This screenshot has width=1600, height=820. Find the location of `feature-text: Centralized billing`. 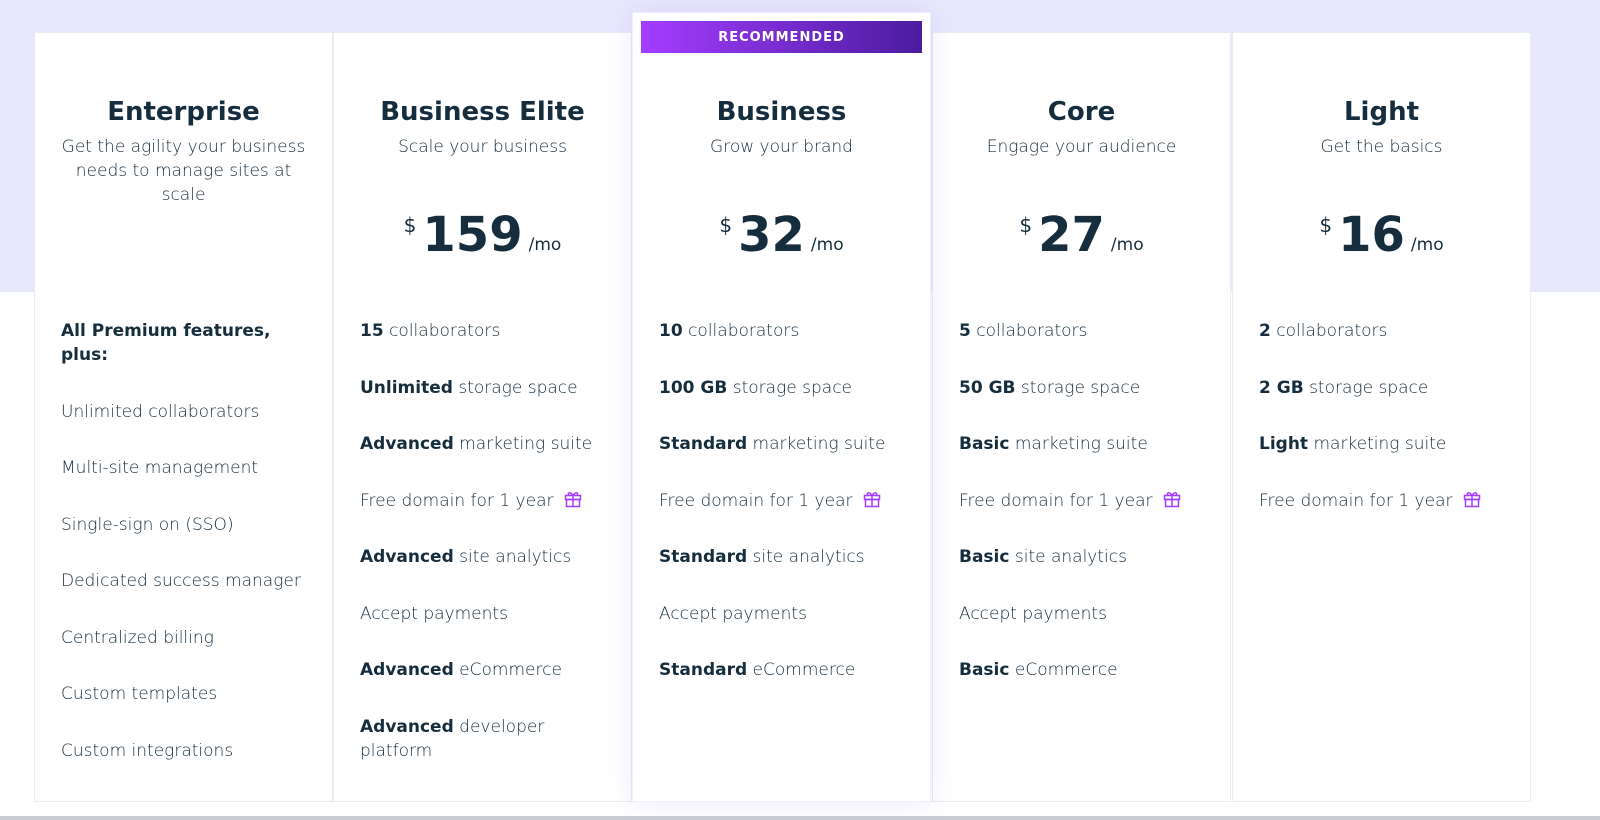

feature-text: Centralized billing is located at coordinates (137, 637).